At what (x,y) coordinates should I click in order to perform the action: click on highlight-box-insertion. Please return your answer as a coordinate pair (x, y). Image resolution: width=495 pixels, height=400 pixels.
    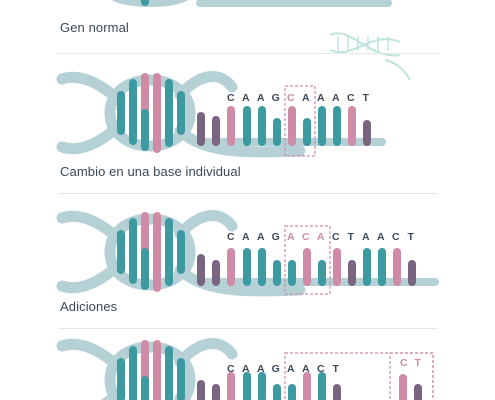
    Looking at the image, I should click on (307, 260).